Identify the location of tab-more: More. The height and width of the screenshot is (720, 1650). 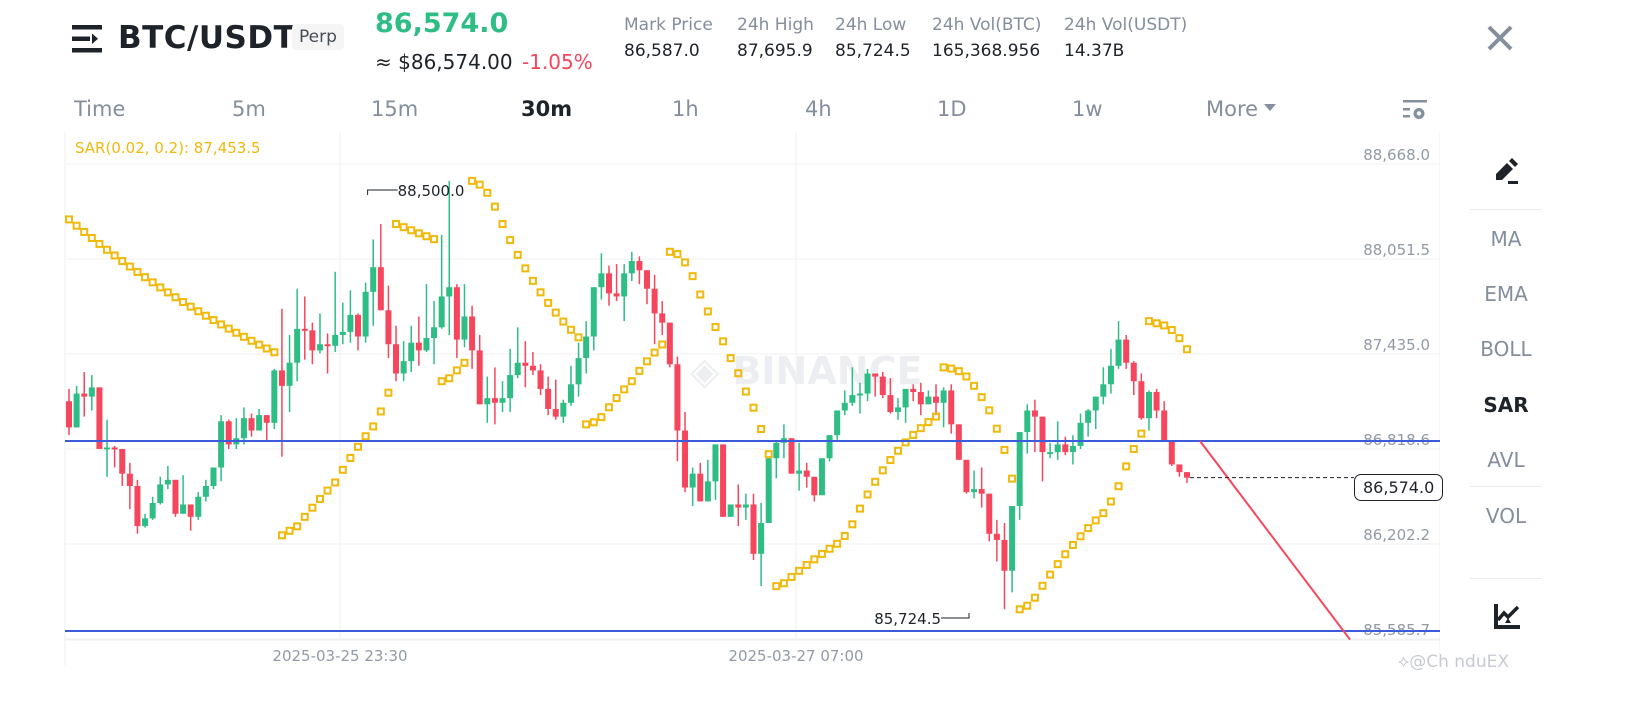
(1241, 109).